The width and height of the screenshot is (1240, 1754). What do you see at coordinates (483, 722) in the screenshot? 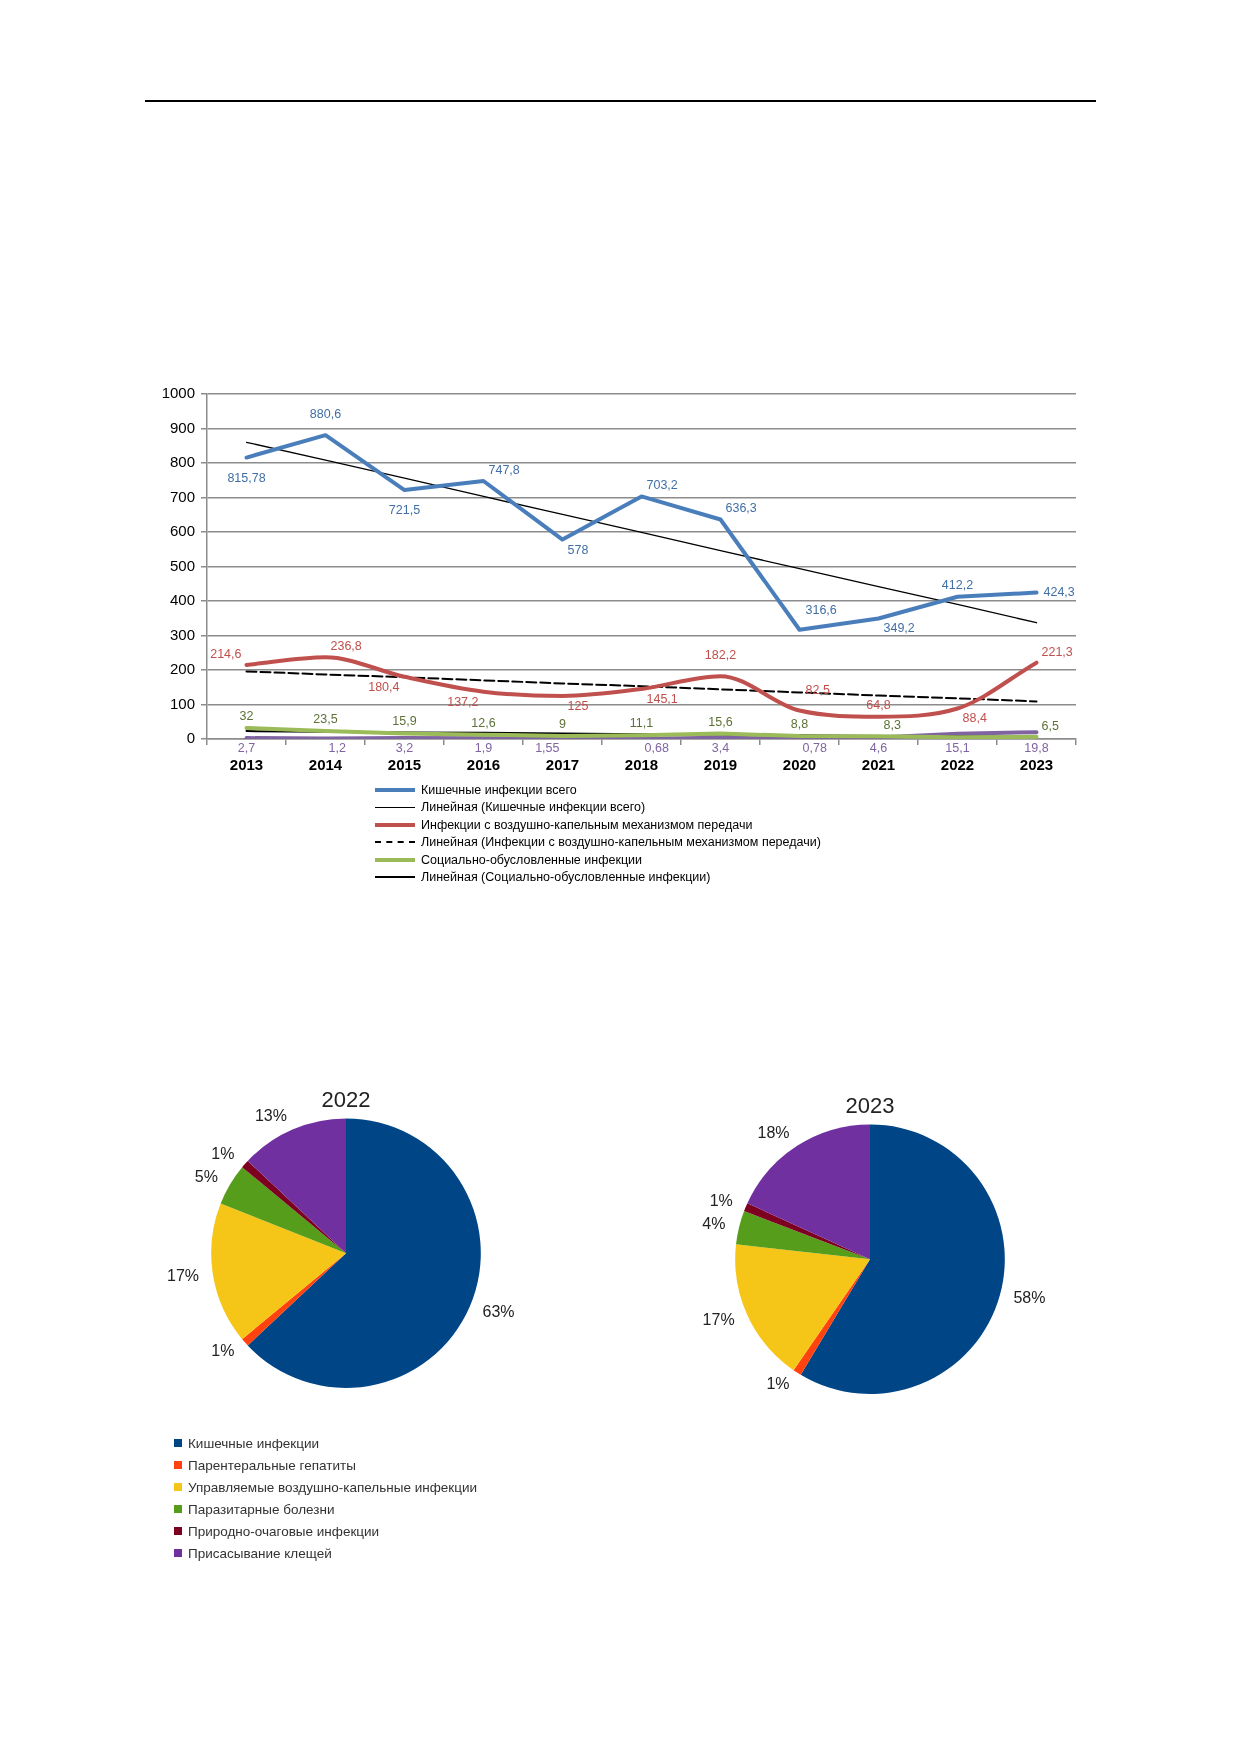
I see `data-label: 12,6` at bounding box center [483, 722].